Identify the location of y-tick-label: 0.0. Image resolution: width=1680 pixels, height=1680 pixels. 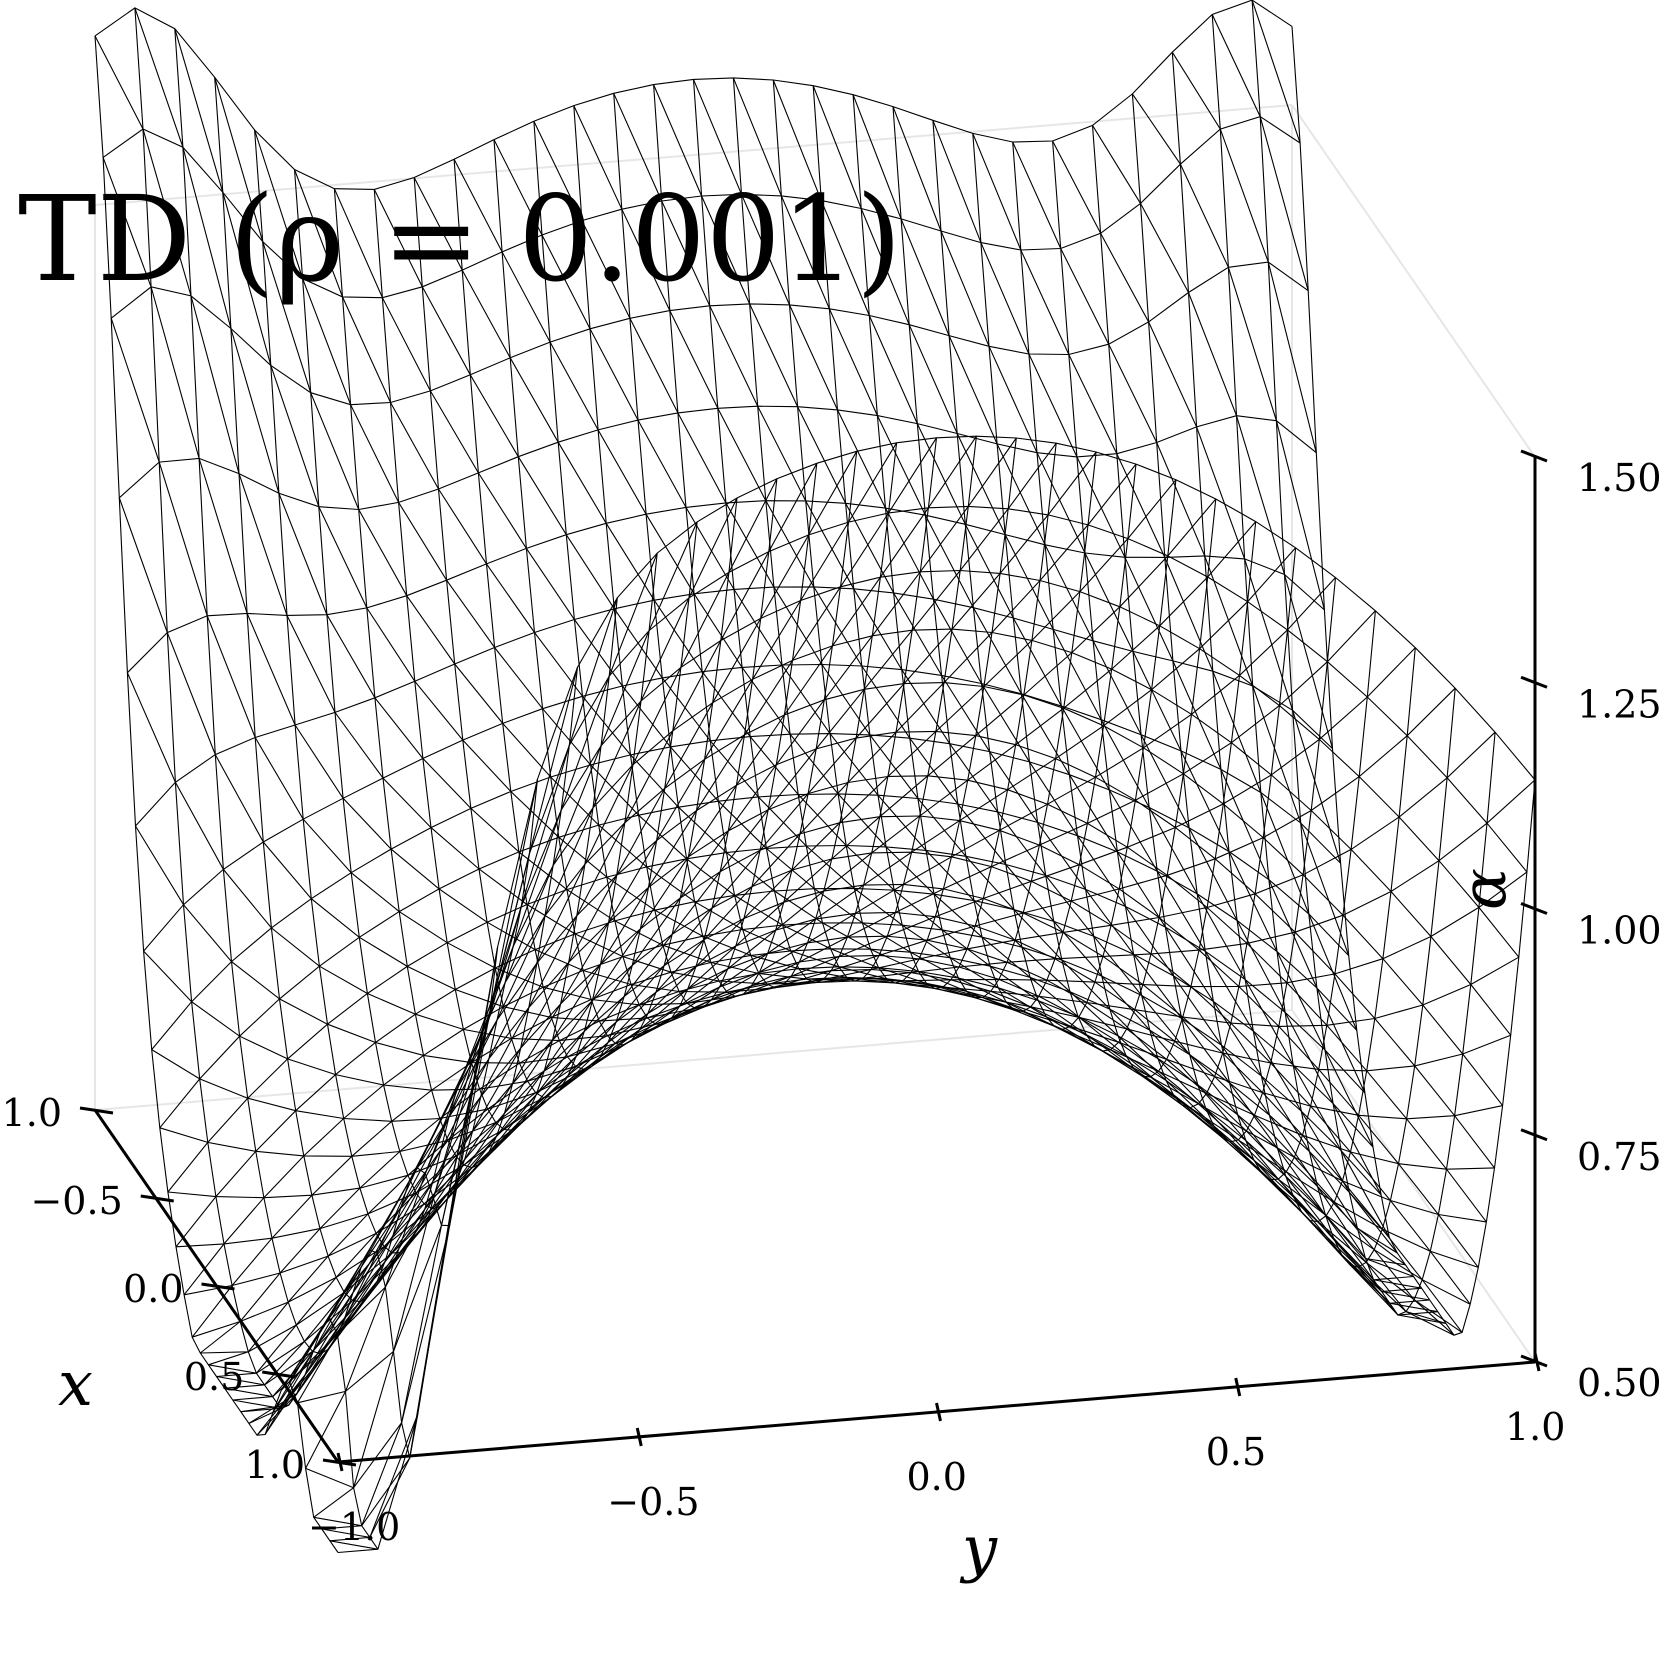
(937, 1477).